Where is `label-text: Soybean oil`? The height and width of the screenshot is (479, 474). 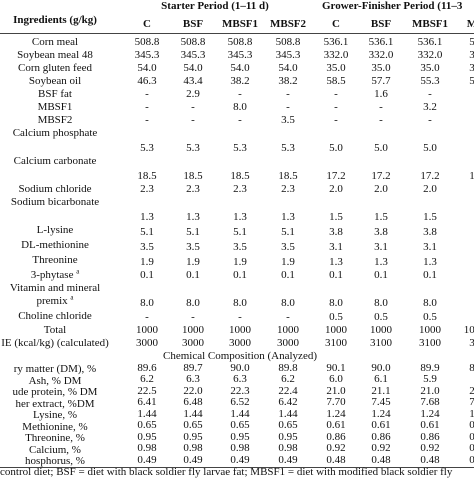 label-text: Soybean oil is located at coordinates (55, 81).